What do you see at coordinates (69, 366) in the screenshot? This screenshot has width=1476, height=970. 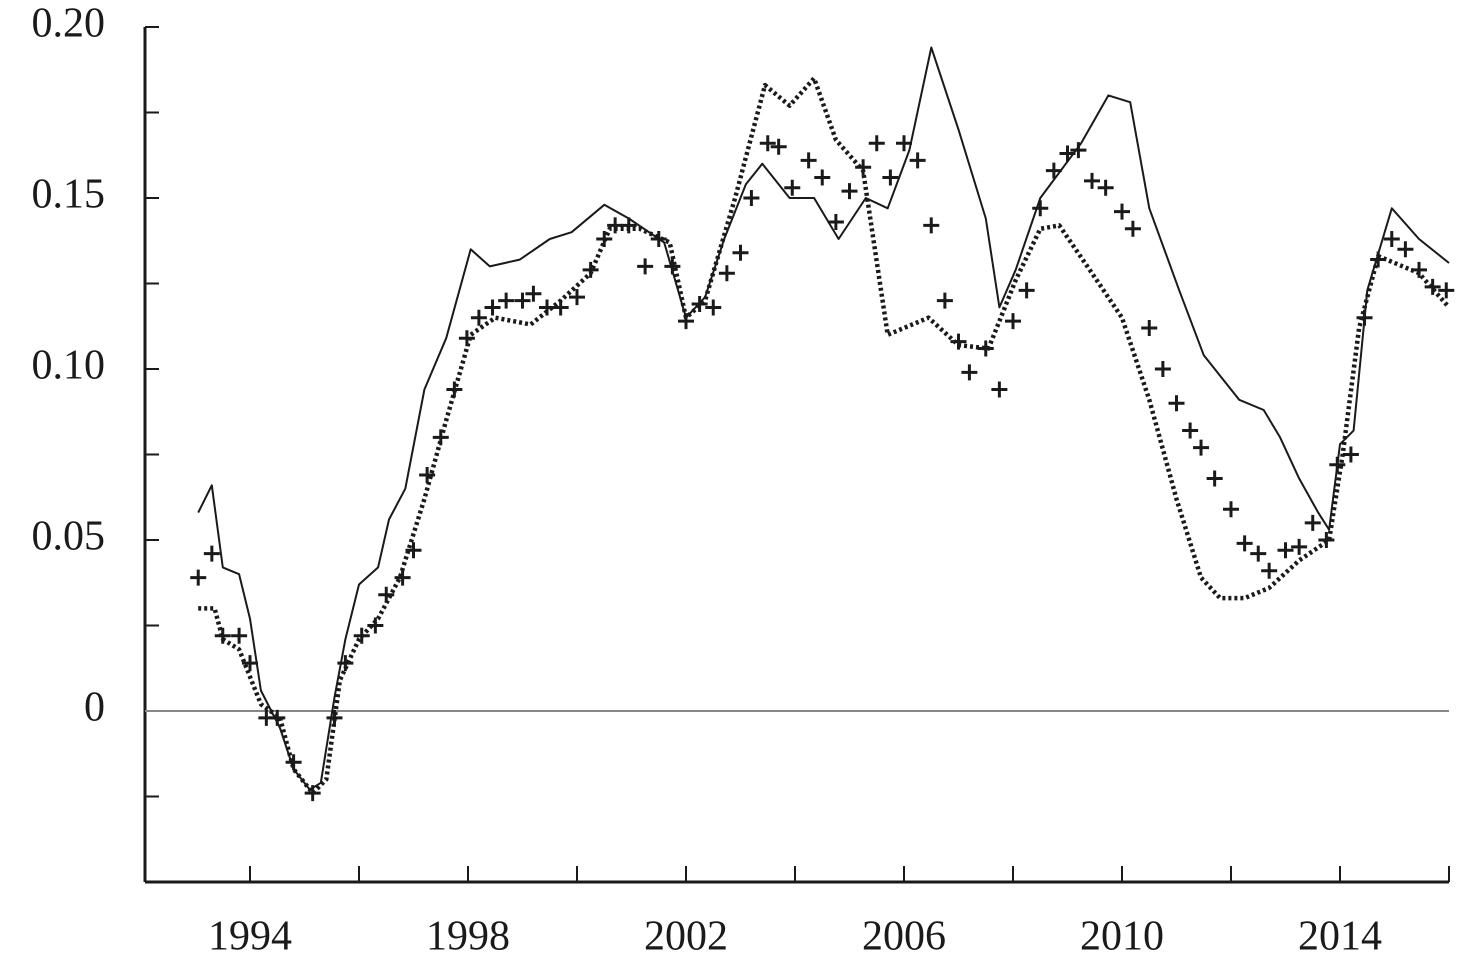 I see `y-tick-label: 0.10` at bounding box center [69, 366].